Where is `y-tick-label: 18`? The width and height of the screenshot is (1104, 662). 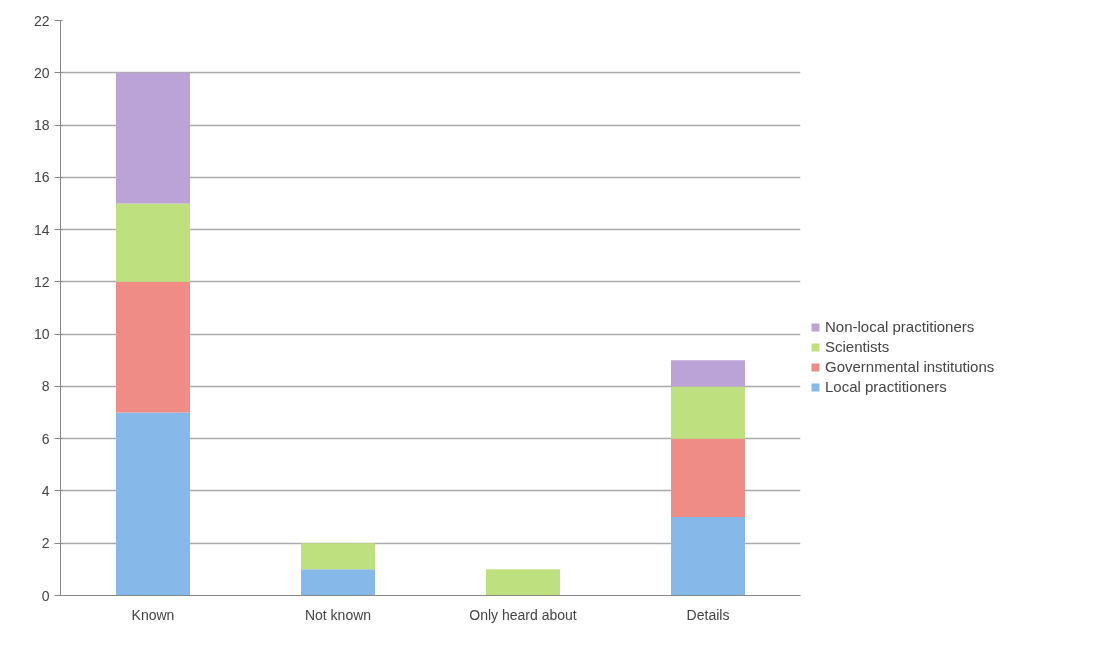 y-tick-label: 18 is located at coordinates (41, 125).